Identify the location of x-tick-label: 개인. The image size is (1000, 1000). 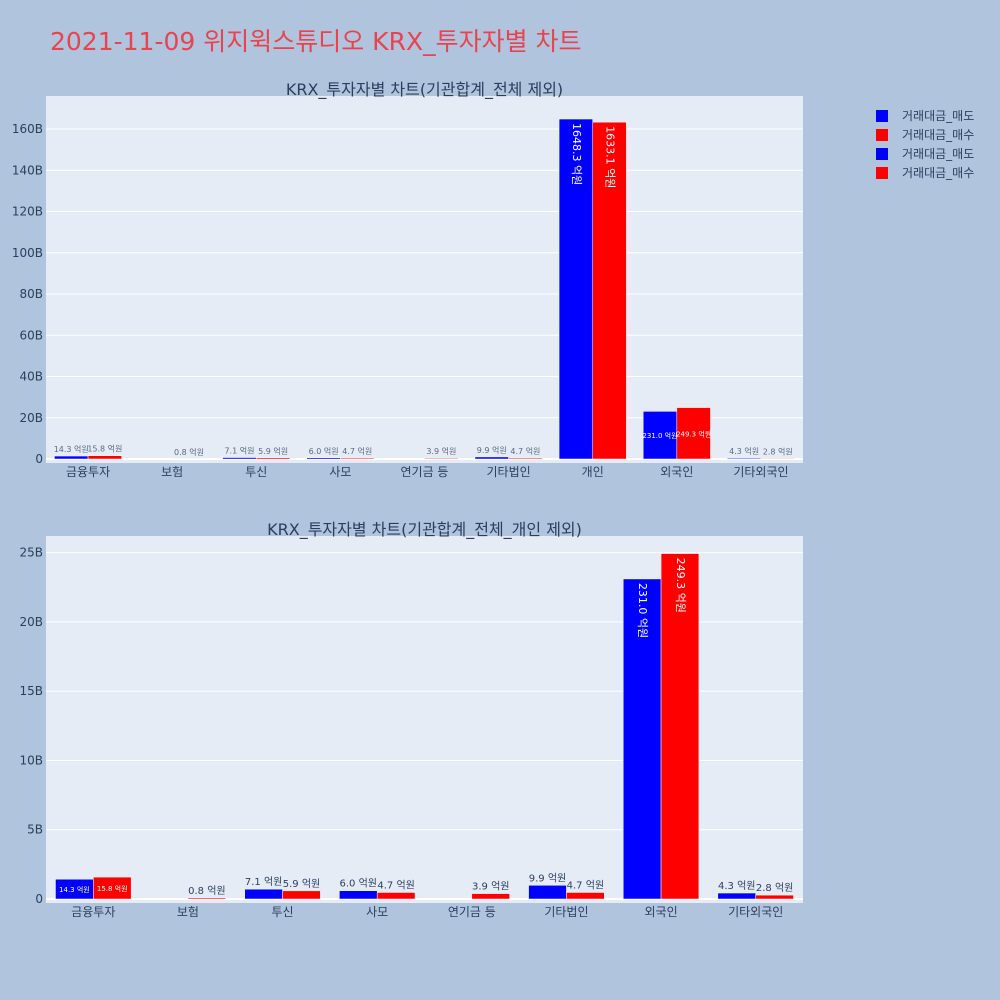
(593, 472).